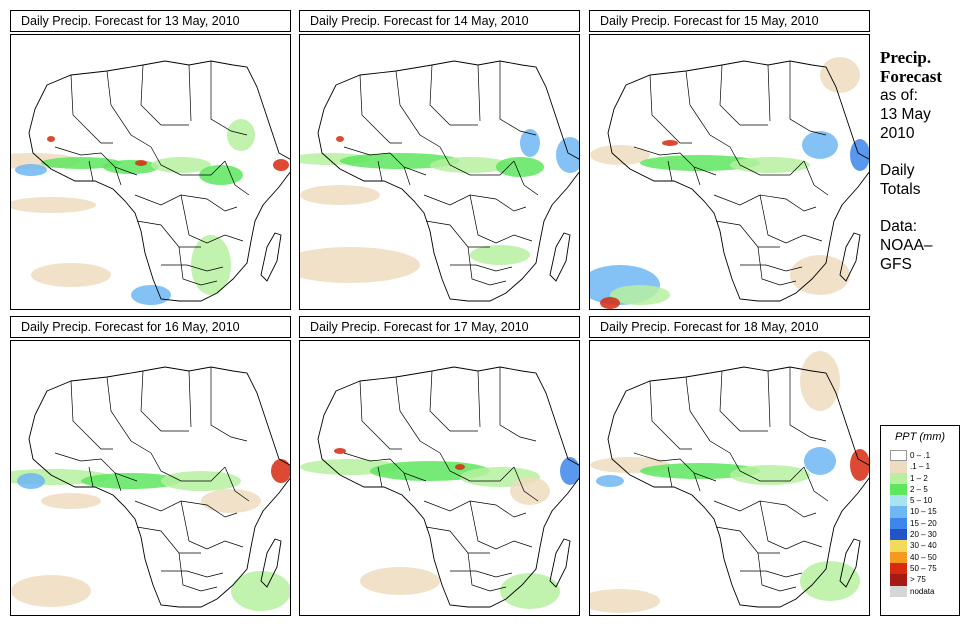  I want to click on legend-label: 20 – 30, so click(923, 535).